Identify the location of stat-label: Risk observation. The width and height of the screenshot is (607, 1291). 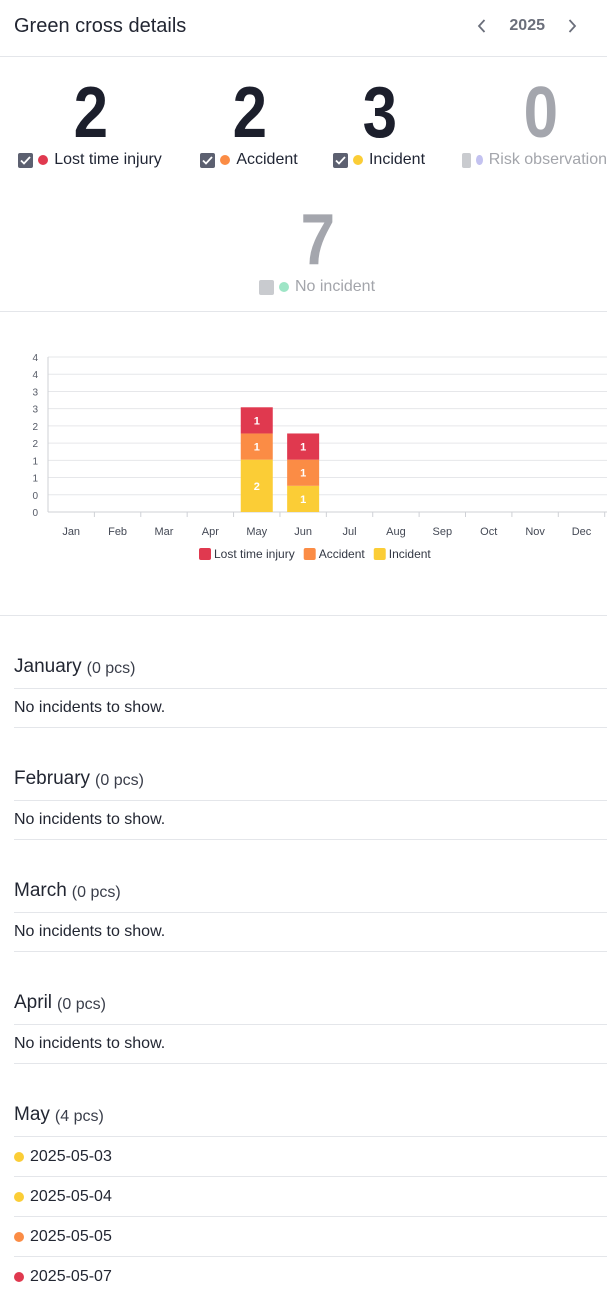
(547, 159).